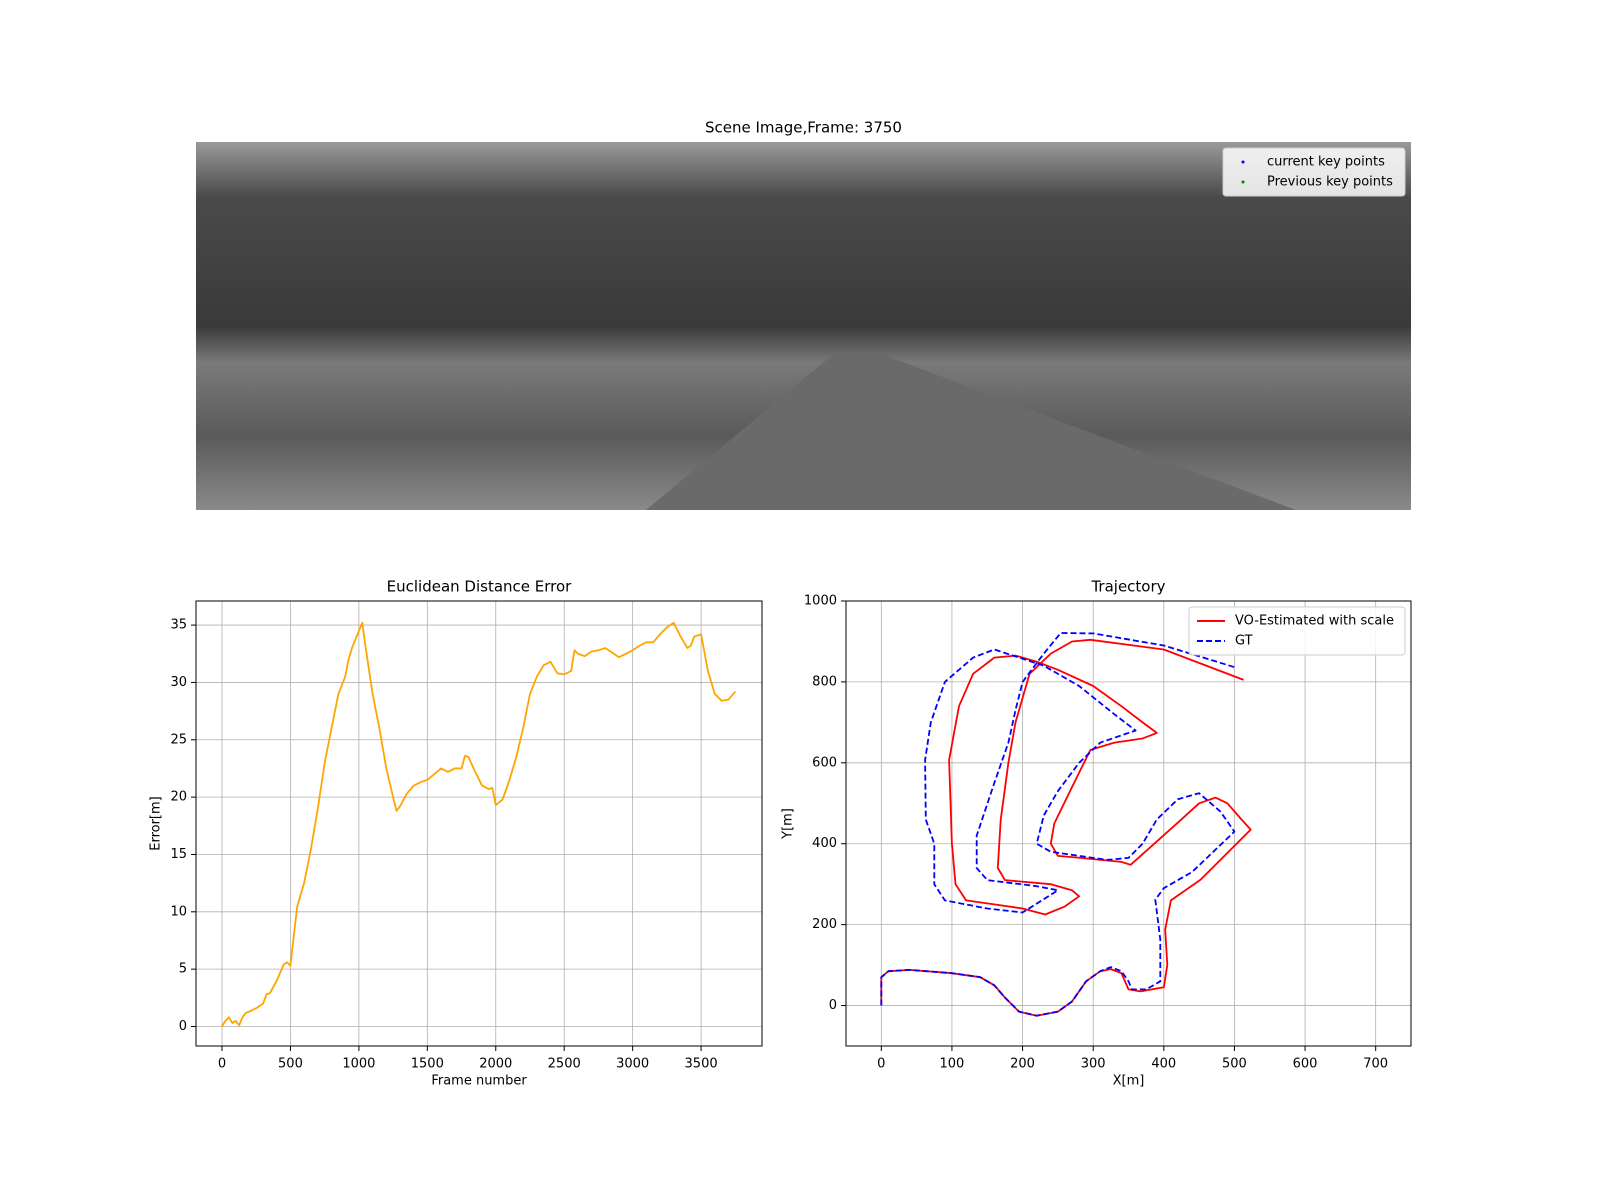  Describe the element at coordinates (427, 1064) in the screenshot. I see `x-tick-label: 1500` at that location.